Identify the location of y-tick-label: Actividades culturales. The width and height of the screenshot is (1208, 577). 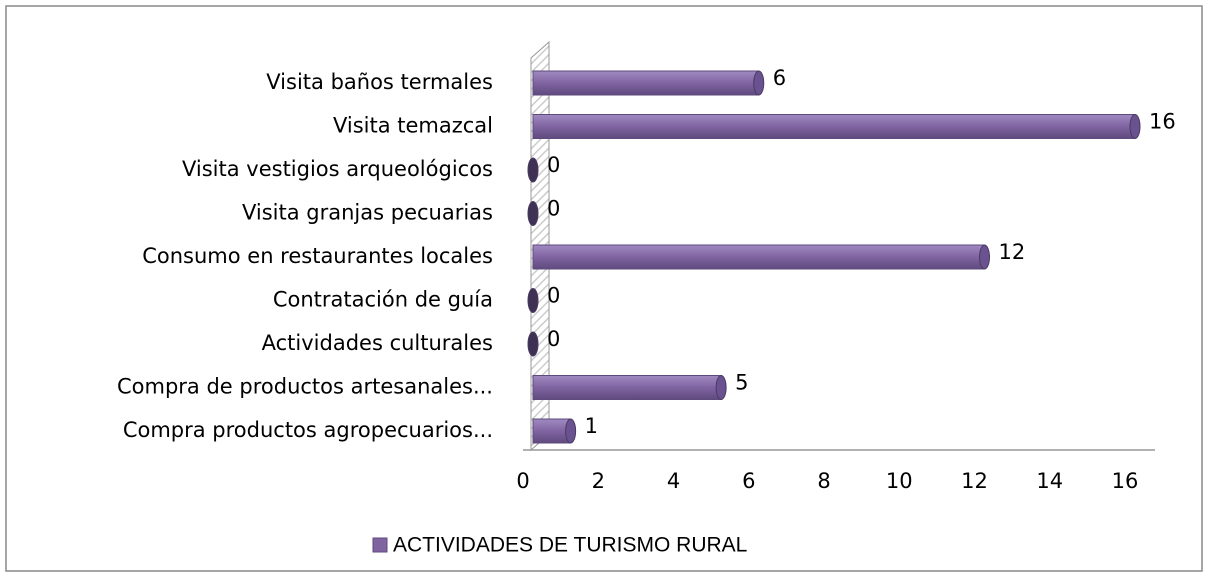
(377, 343).